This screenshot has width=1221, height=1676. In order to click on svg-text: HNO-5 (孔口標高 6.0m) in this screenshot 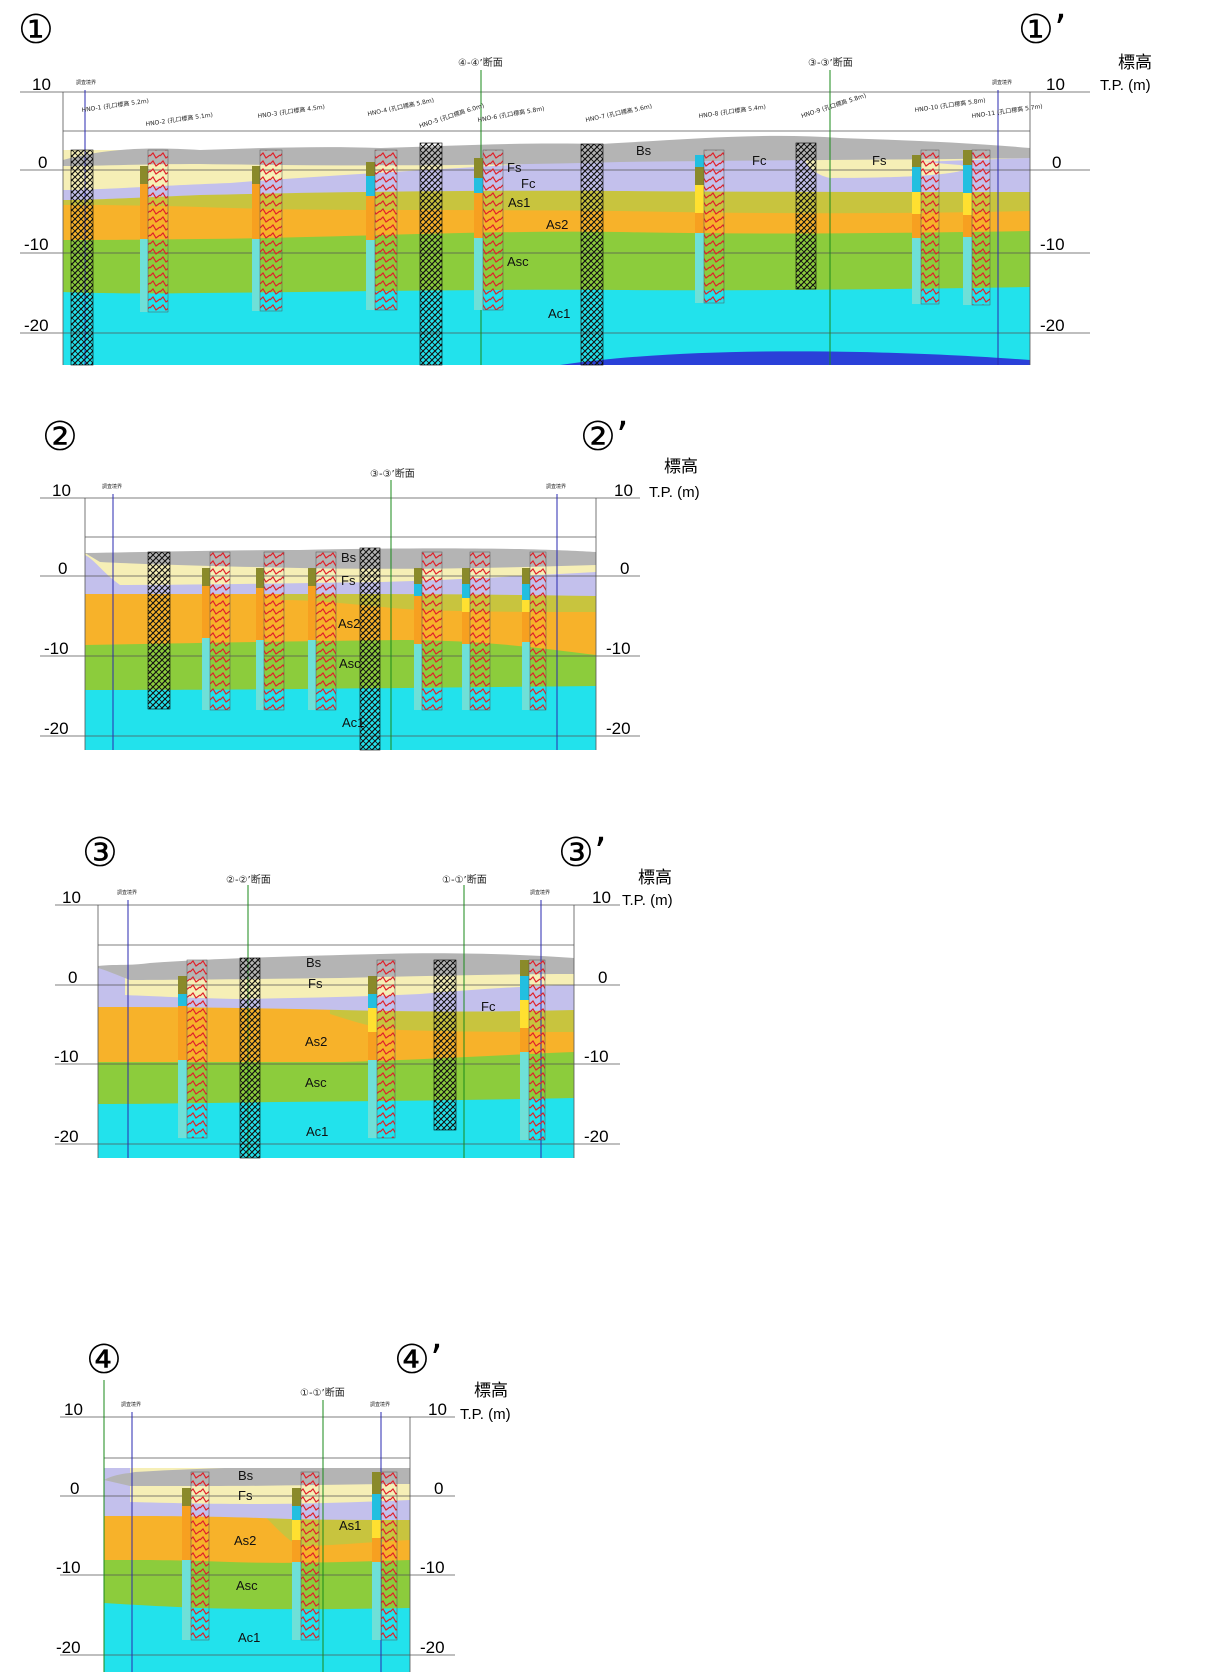, I will do `click(451, 115)`.